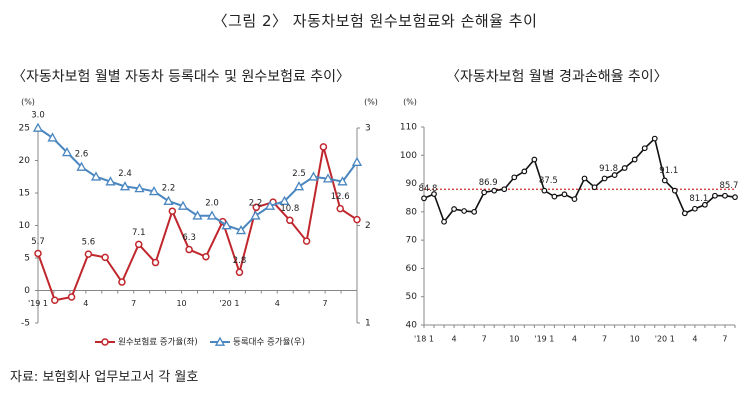  I want to click on registration-data-label: 3.0, so click(38, 116).